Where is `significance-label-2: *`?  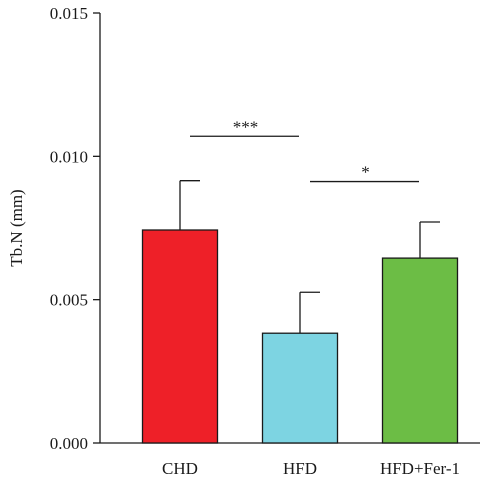 significance-label-2: * is located at coordinates (365, 172).